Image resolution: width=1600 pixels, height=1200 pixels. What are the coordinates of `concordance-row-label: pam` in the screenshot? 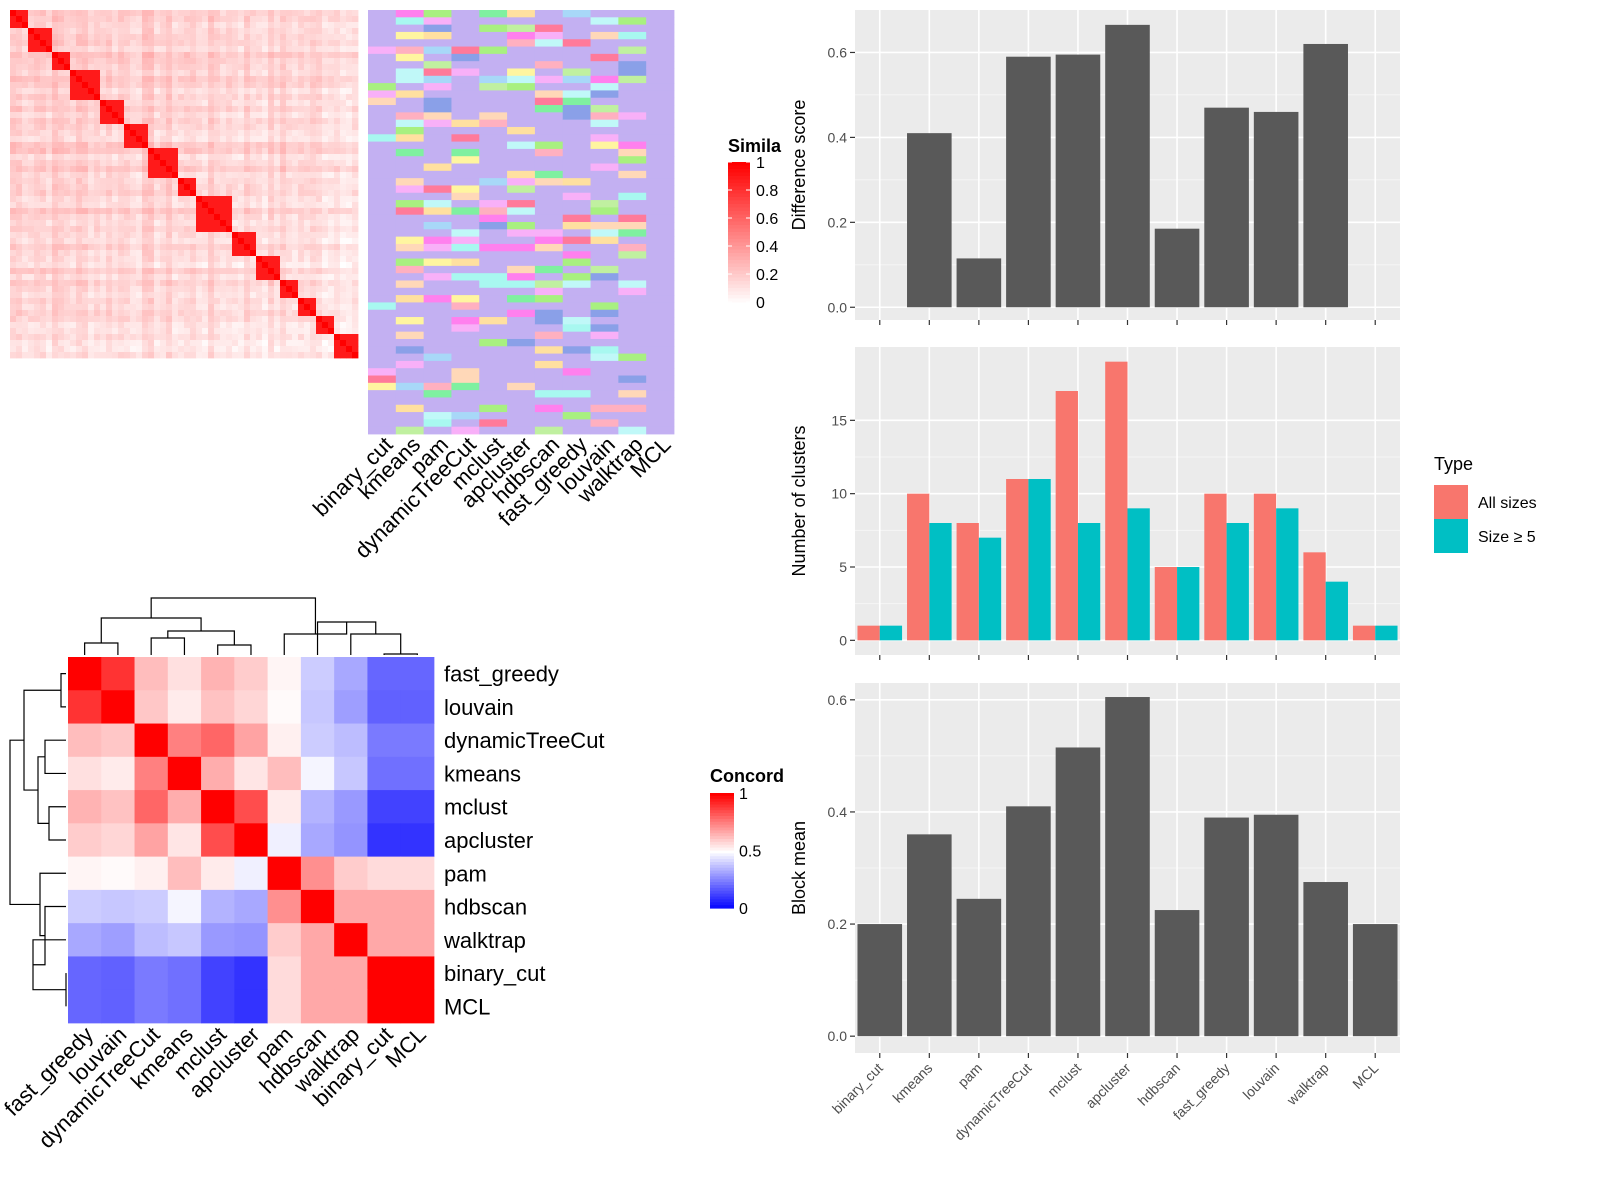 It's located at (465, 873).